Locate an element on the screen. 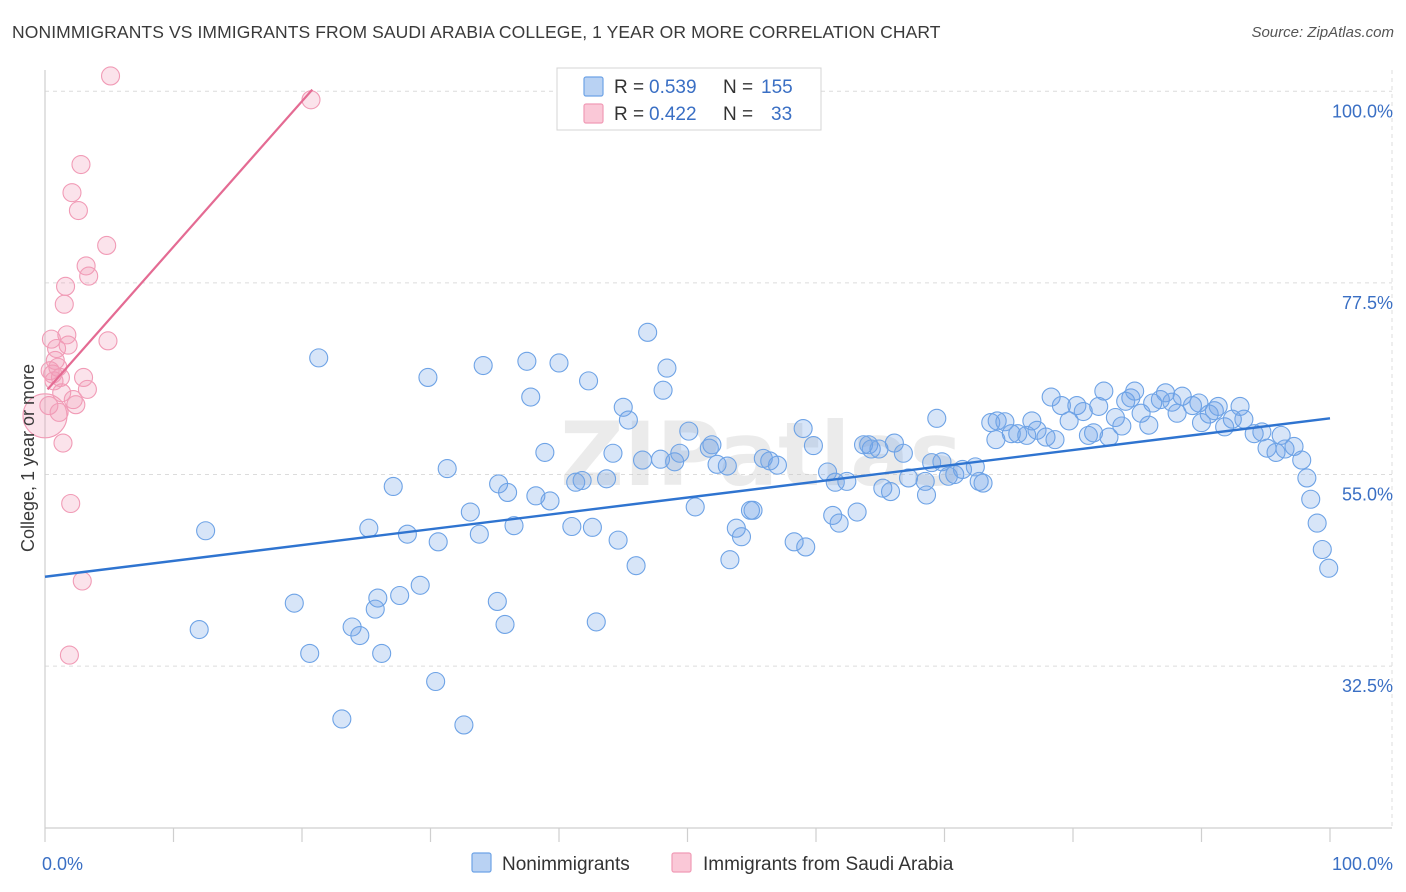  y-tick-label-2: 55.0% is located at coordinates (1367, 495).